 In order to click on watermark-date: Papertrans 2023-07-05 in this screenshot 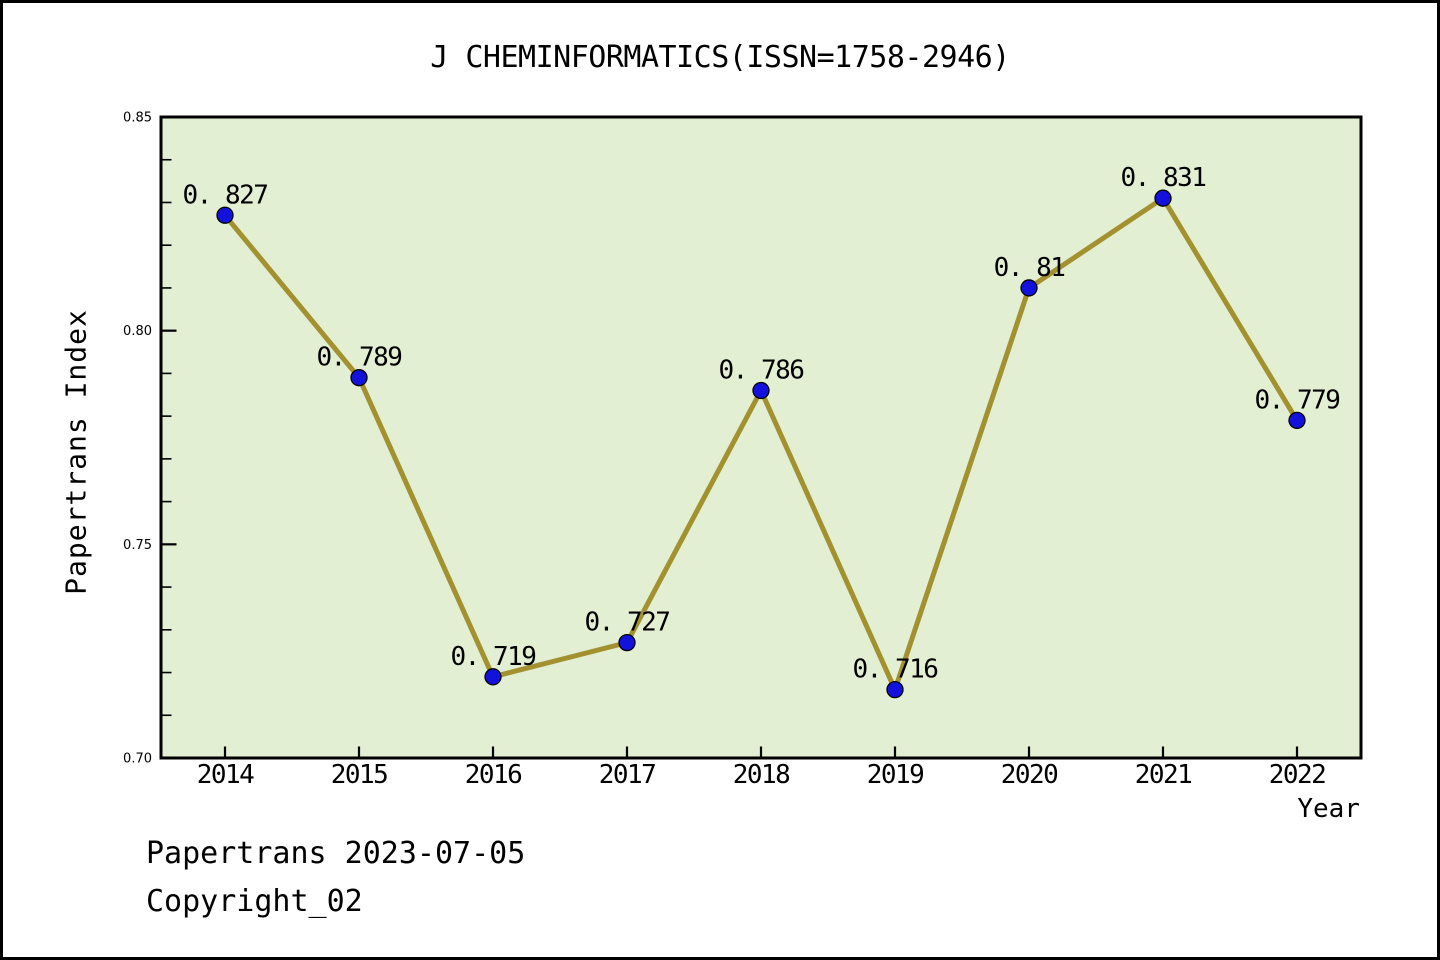, I will do `click(336, 853)`.